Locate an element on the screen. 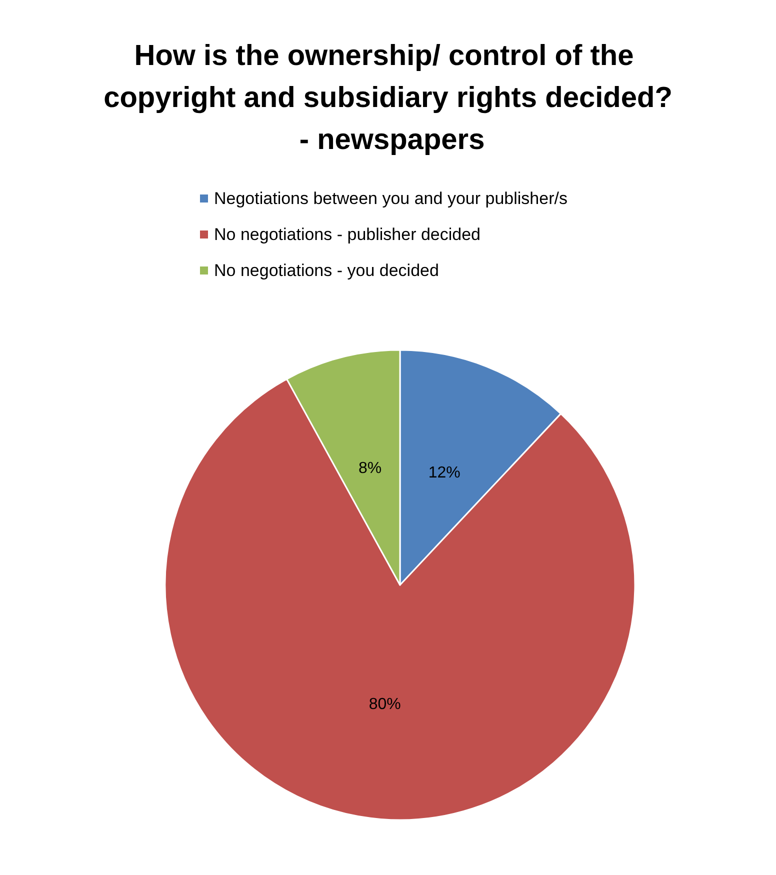 This screenshot has height=875, width=776. data-label: 80% is located at coordinates (384, 705).